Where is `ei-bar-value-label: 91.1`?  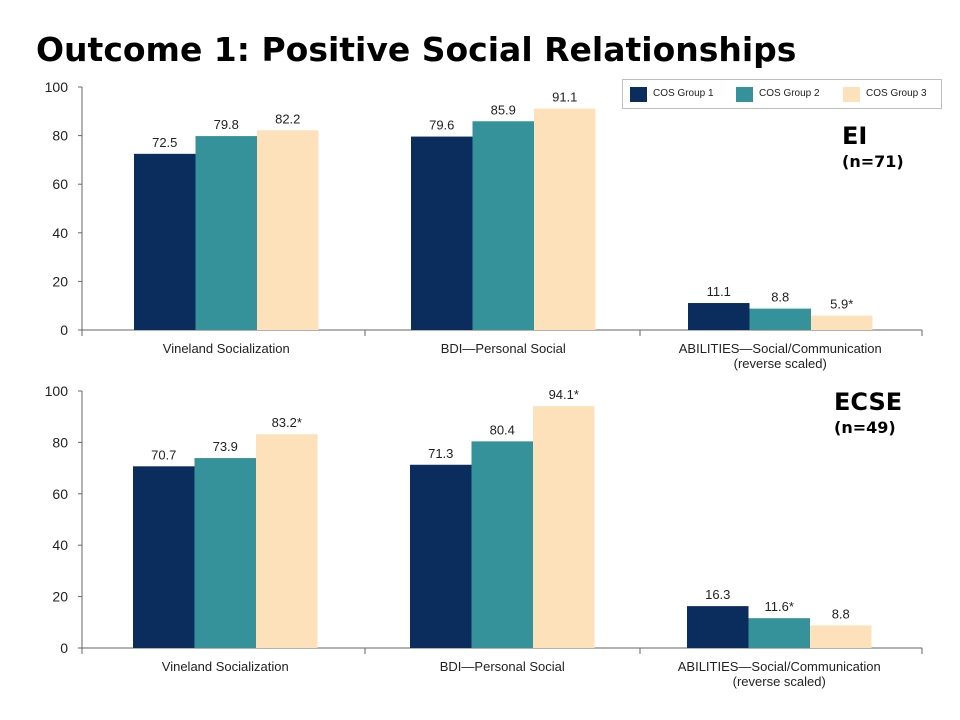
ei-bar-value-label: 91.1 is located at coordinates (564, 97).